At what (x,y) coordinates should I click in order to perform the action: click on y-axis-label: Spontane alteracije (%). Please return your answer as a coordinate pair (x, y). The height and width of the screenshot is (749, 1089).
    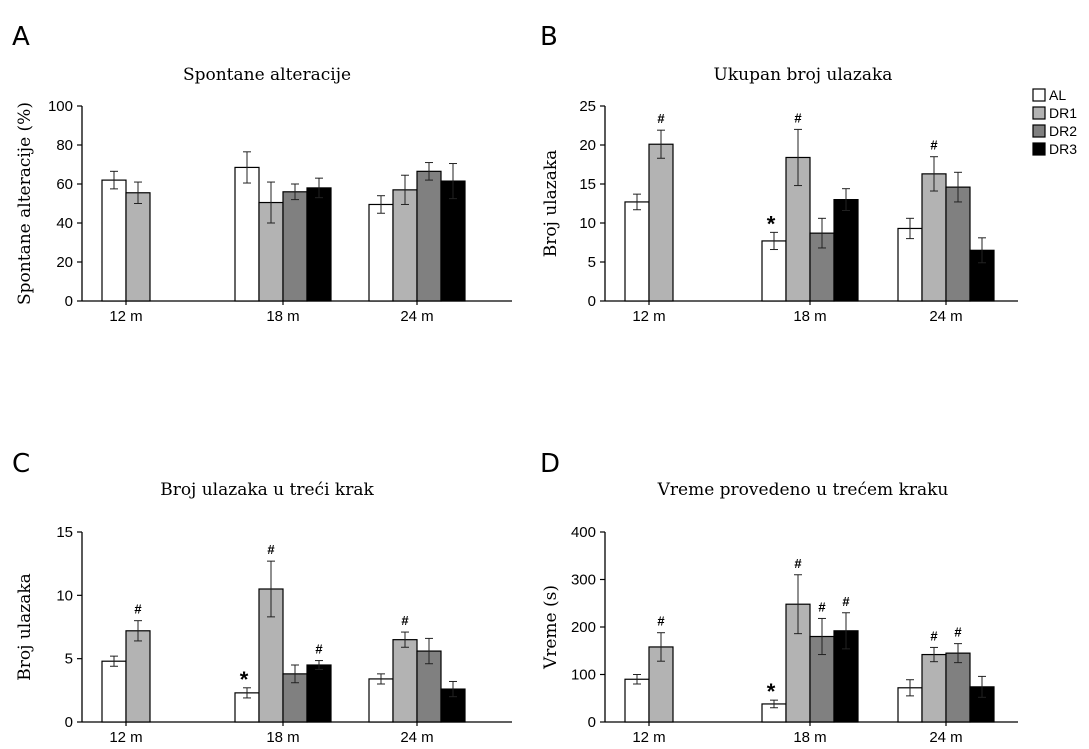
    Looking at the image, I should click on (25, 203).